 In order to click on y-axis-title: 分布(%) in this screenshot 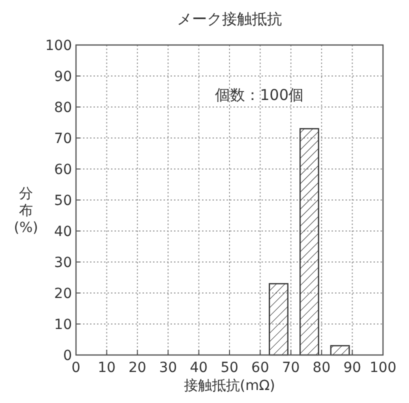, I will do `click(26, 211)`.